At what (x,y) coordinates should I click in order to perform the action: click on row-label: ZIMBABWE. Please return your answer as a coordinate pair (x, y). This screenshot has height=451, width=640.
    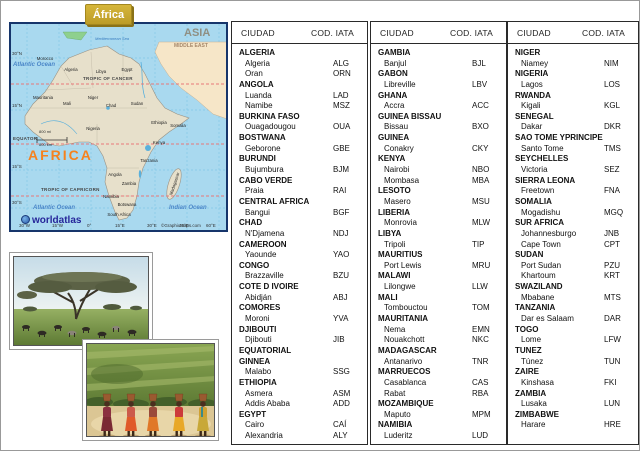
    Looking at the image, I should click on (537, 414).